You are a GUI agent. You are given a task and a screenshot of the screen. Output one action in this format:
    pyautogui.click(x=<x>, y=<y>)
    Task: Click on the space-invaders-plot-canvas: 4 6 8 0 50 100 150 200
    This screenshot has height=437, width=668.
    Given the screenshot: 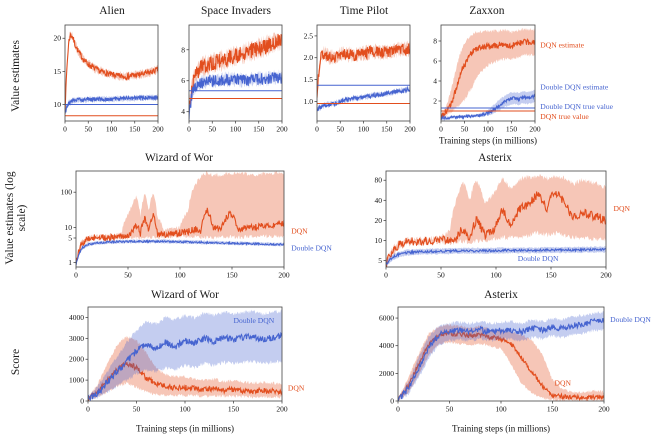 What is the action you would take?
    pyautogui.click(x=234, y=79)
    